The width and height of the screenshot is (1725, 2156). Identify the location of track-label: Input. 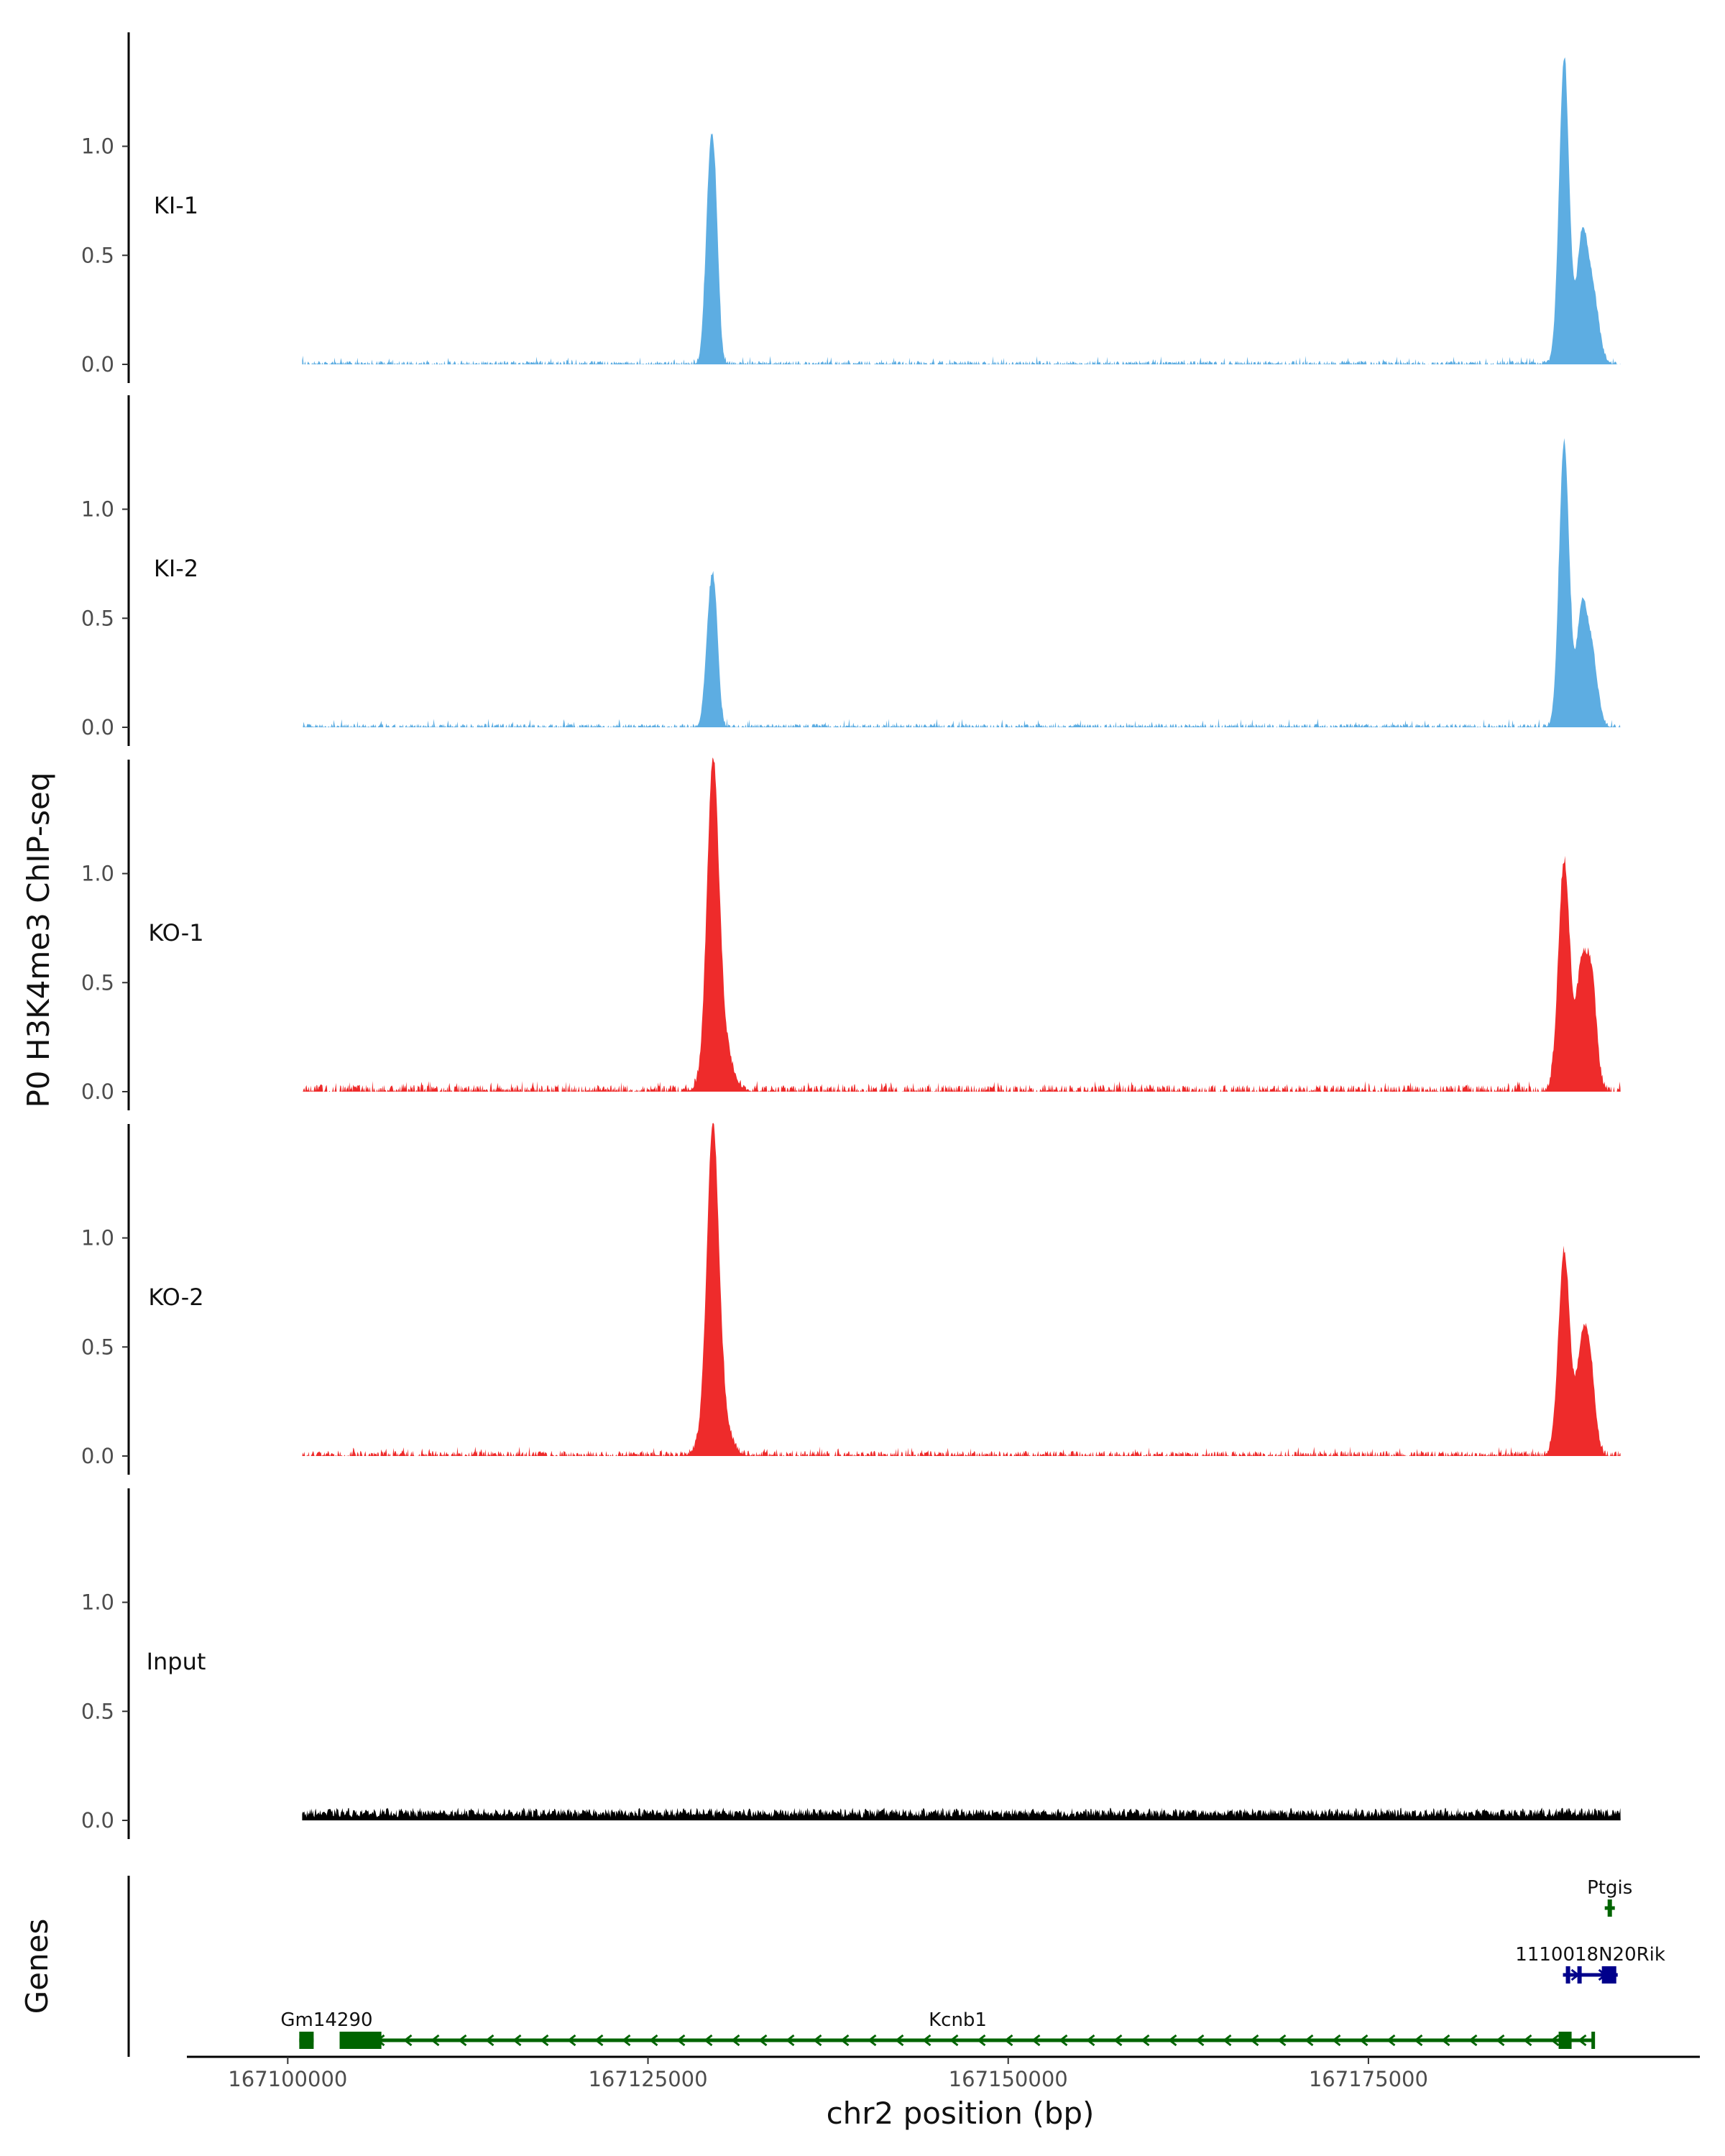
(176, 1661).